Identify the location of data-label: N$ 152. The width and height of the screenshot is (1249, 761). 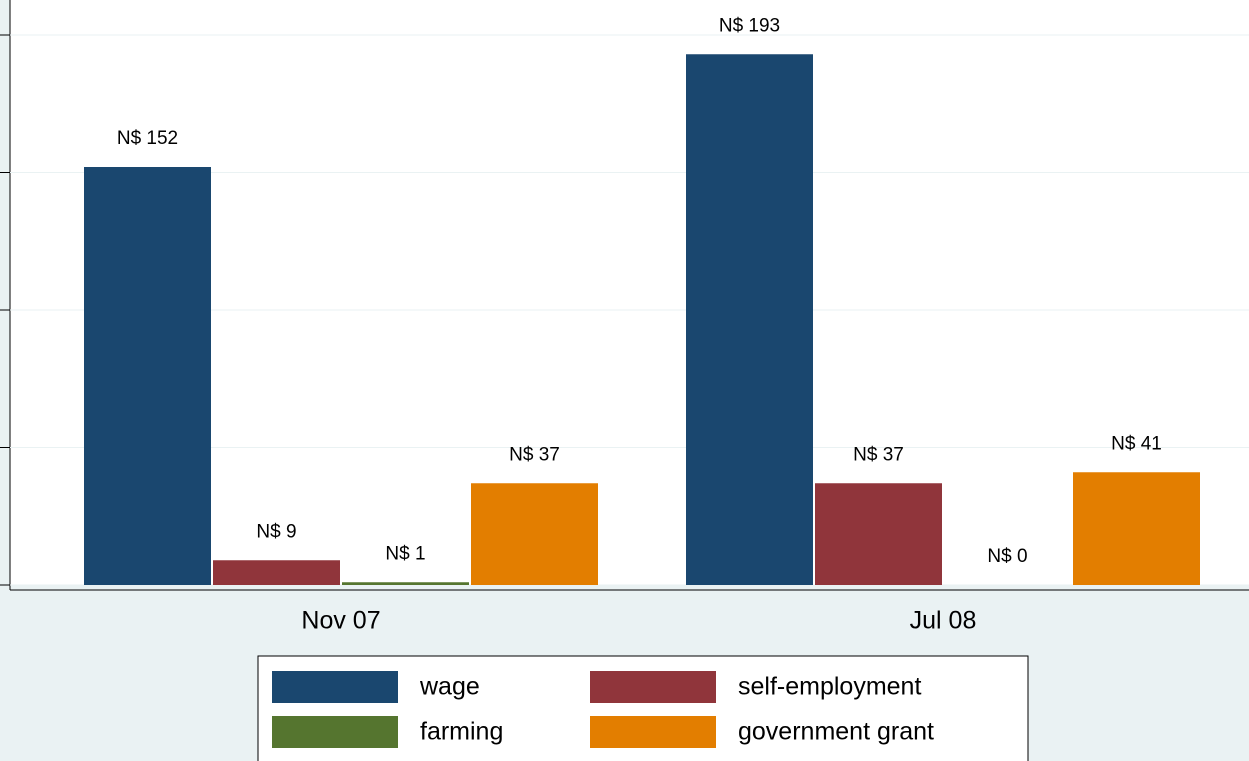
(147, 138).